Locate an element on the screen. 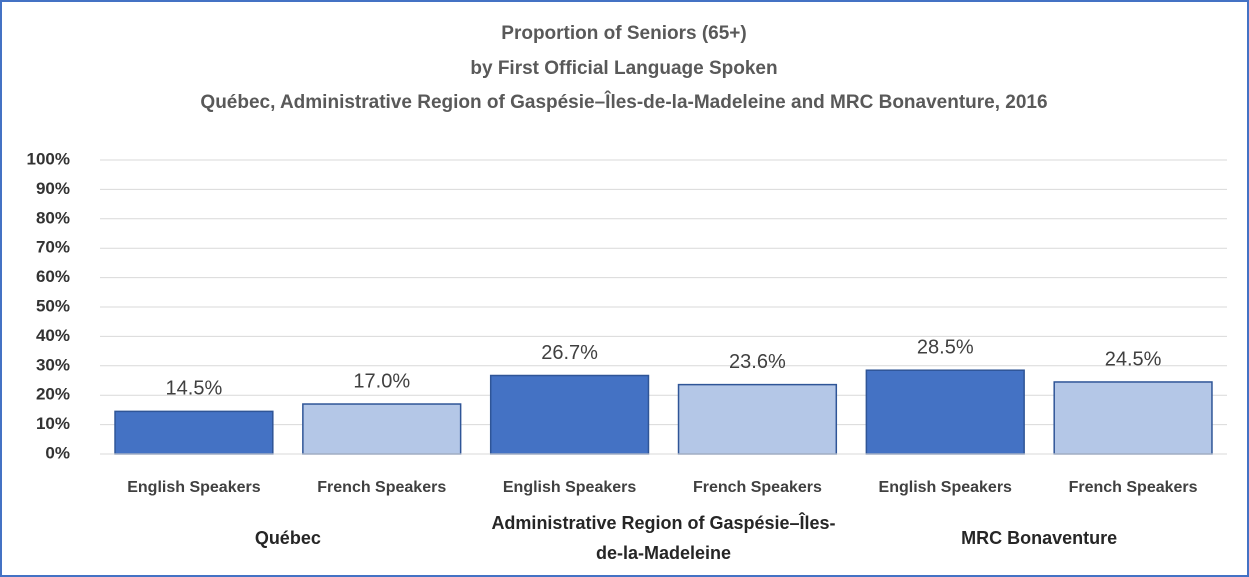 The width and height of the screenshot is (1249, 577). y-tick-label: 40% is located at coordinates (53, 335).